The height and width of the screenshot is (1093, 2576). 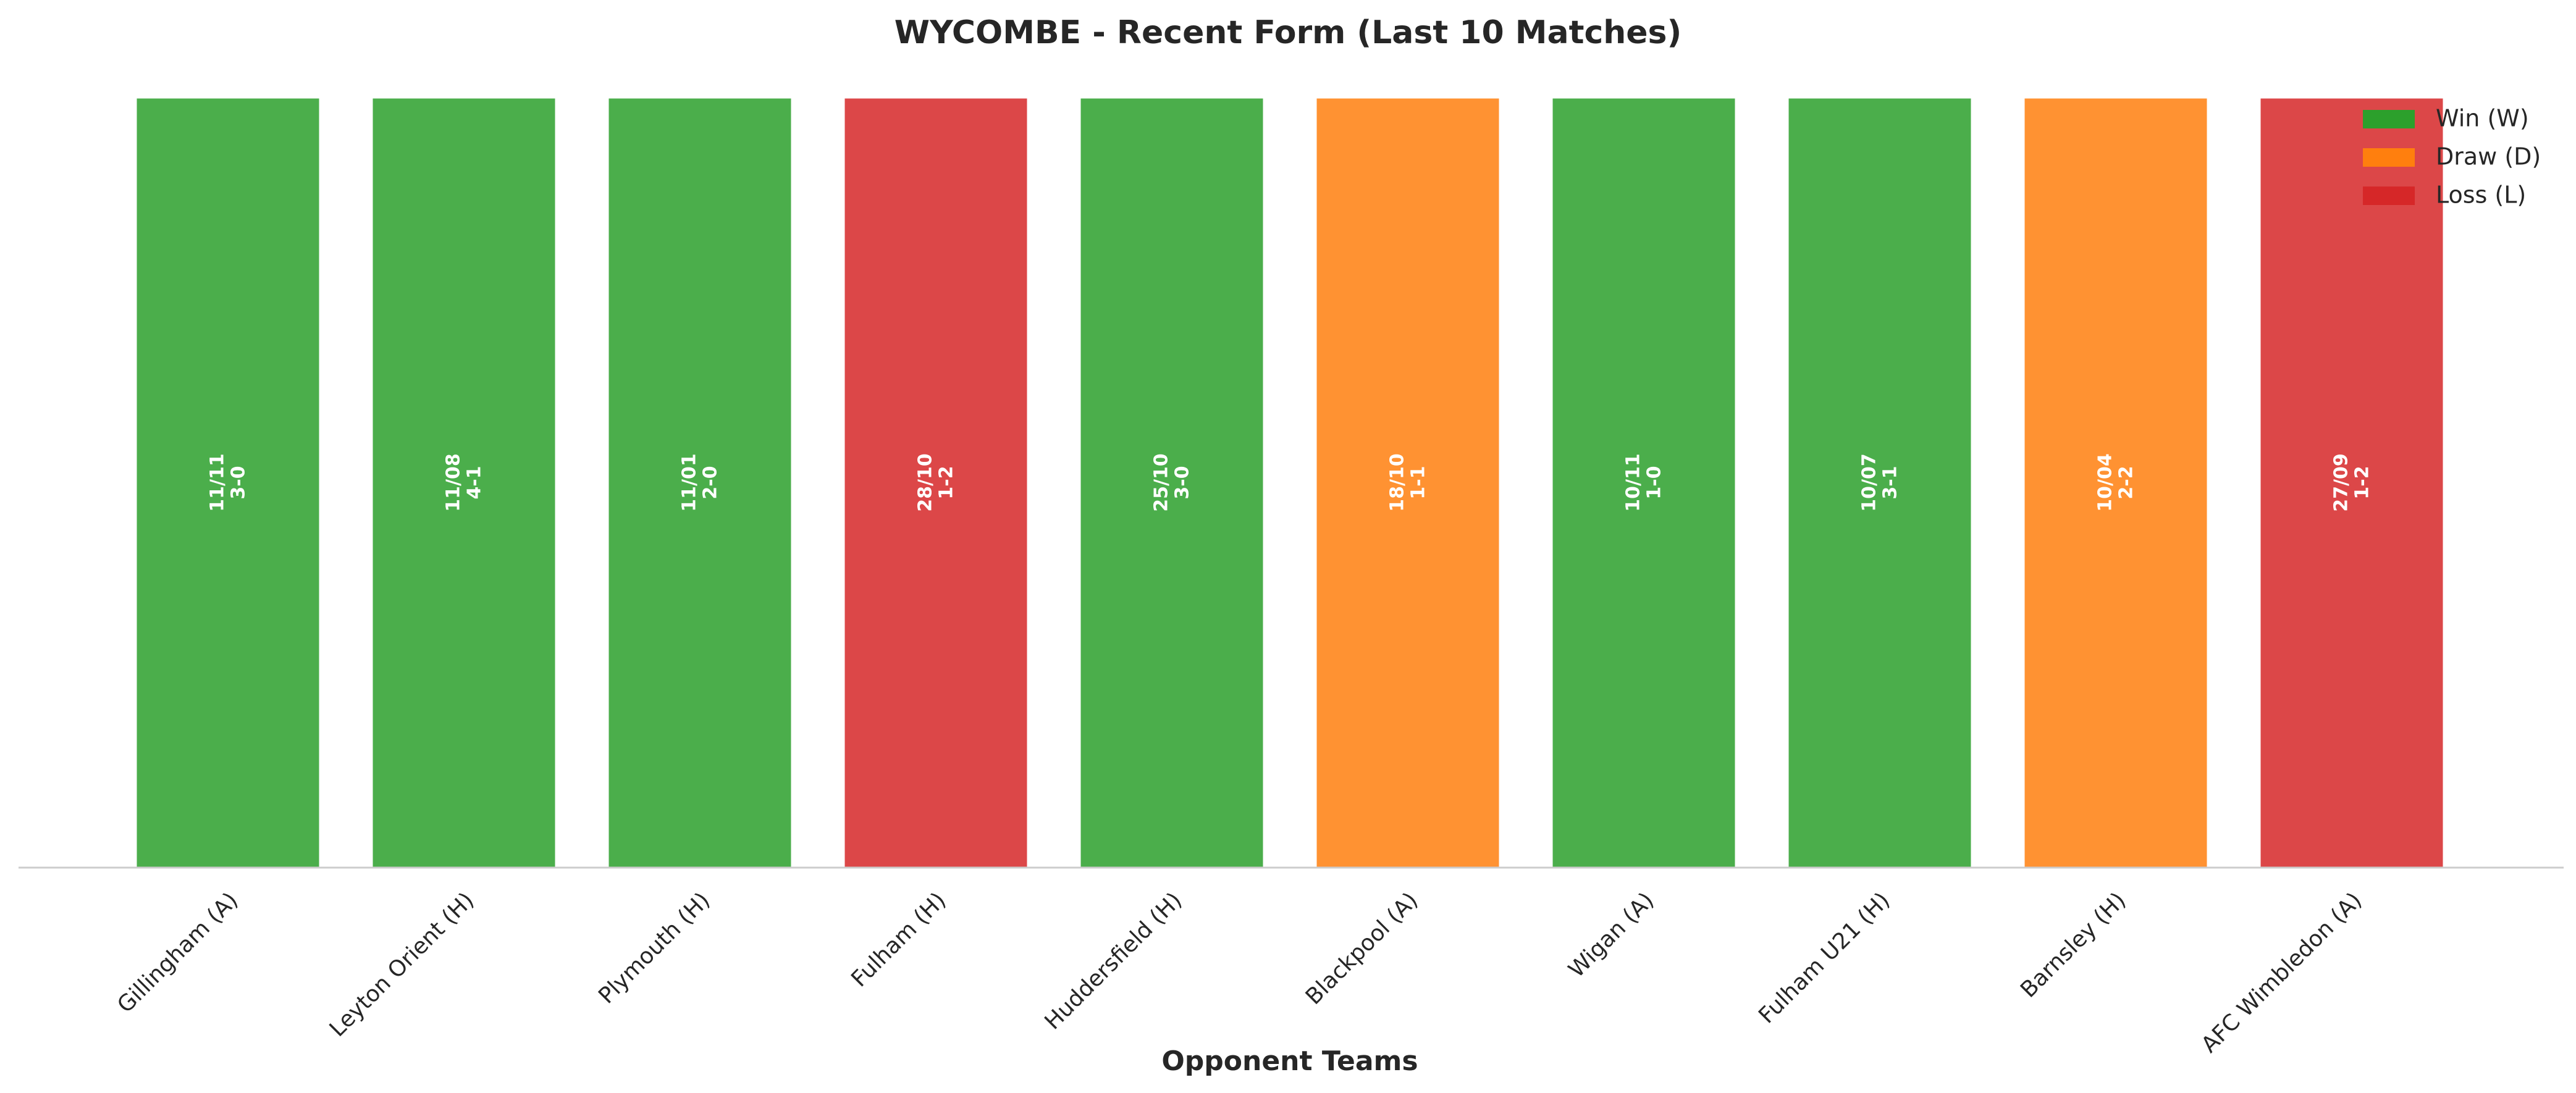 What do you see at coordinates (1890, 482) in the screenshot?
I see `bar-score-label: 3-1` at bounding box center [1890, 482].